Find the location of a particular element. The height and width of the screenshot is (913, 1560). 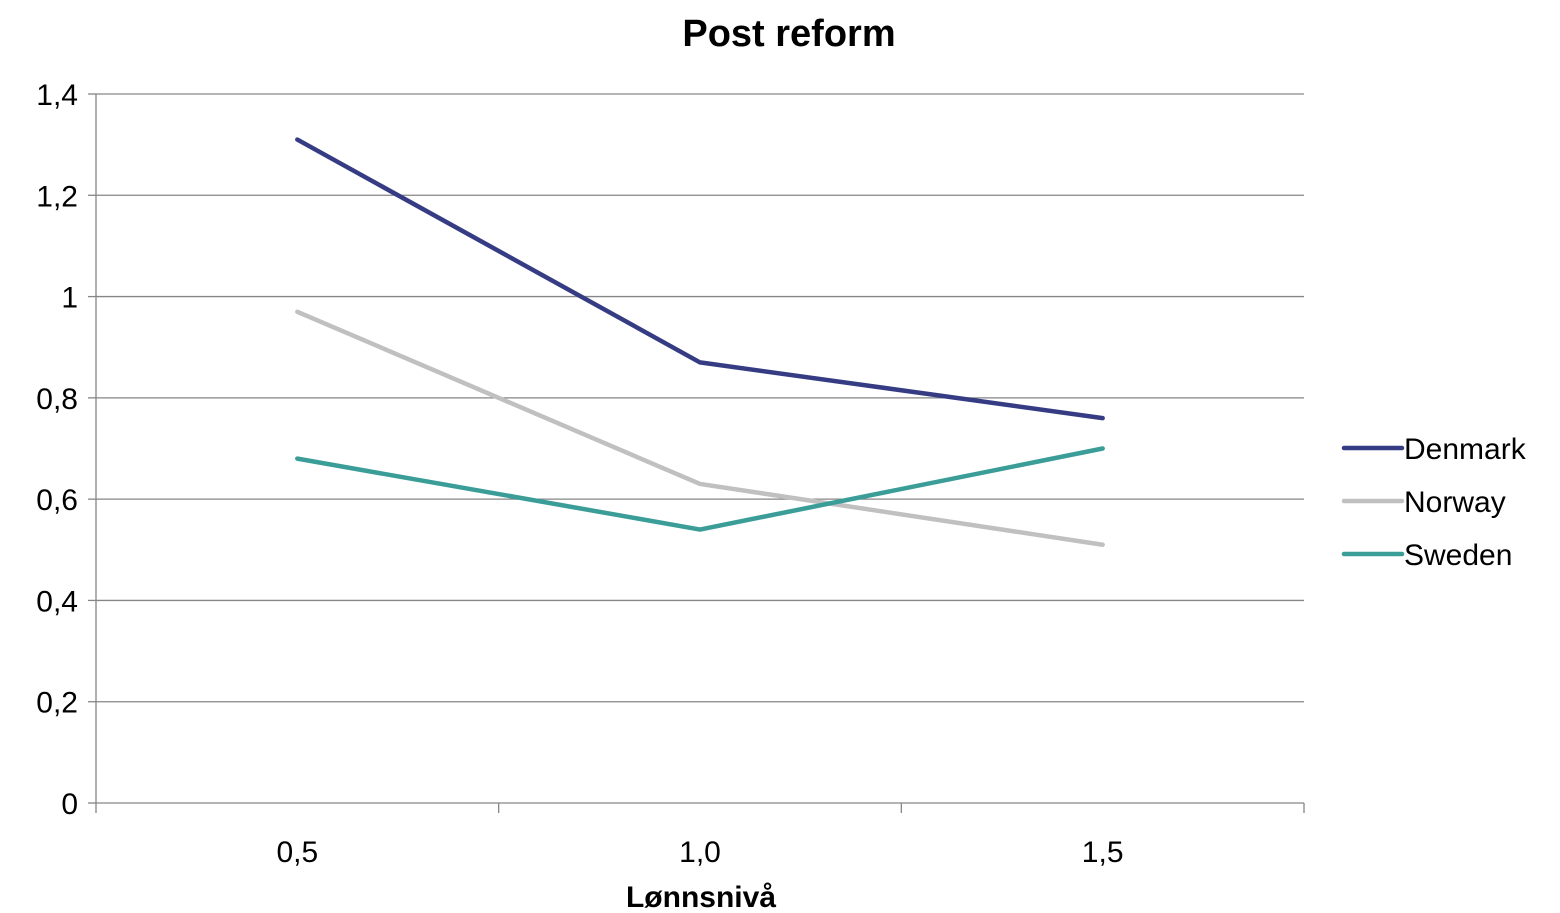

series-line-norway is located at coordinates (700, 428).